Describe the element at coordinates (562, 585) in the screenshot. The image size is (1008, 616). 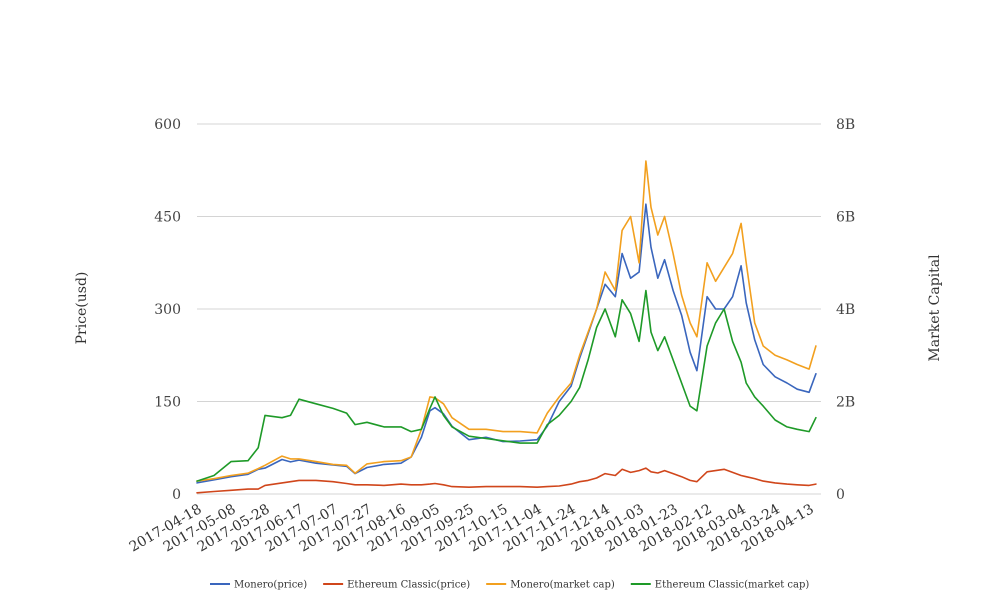
I see `legend-label: Monero(market cap)` at that location.